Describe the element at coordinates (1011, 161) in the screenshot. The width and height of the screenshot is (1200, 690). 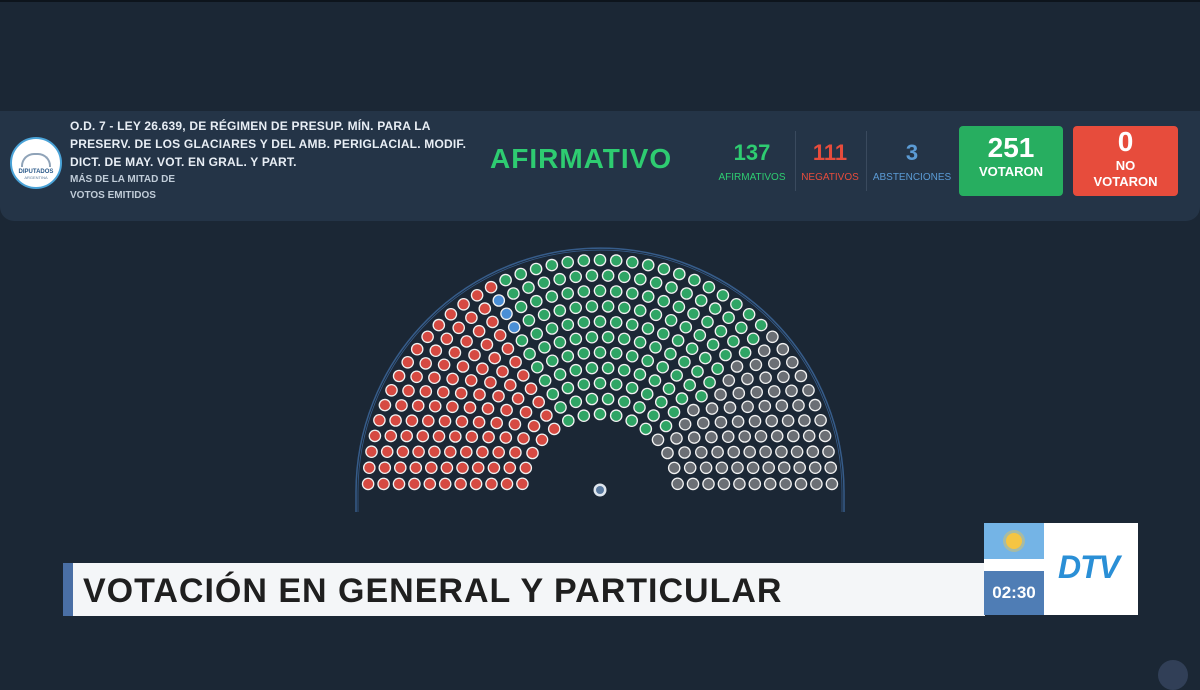
I see `votaron-box: 251 VOTARON` at that location.